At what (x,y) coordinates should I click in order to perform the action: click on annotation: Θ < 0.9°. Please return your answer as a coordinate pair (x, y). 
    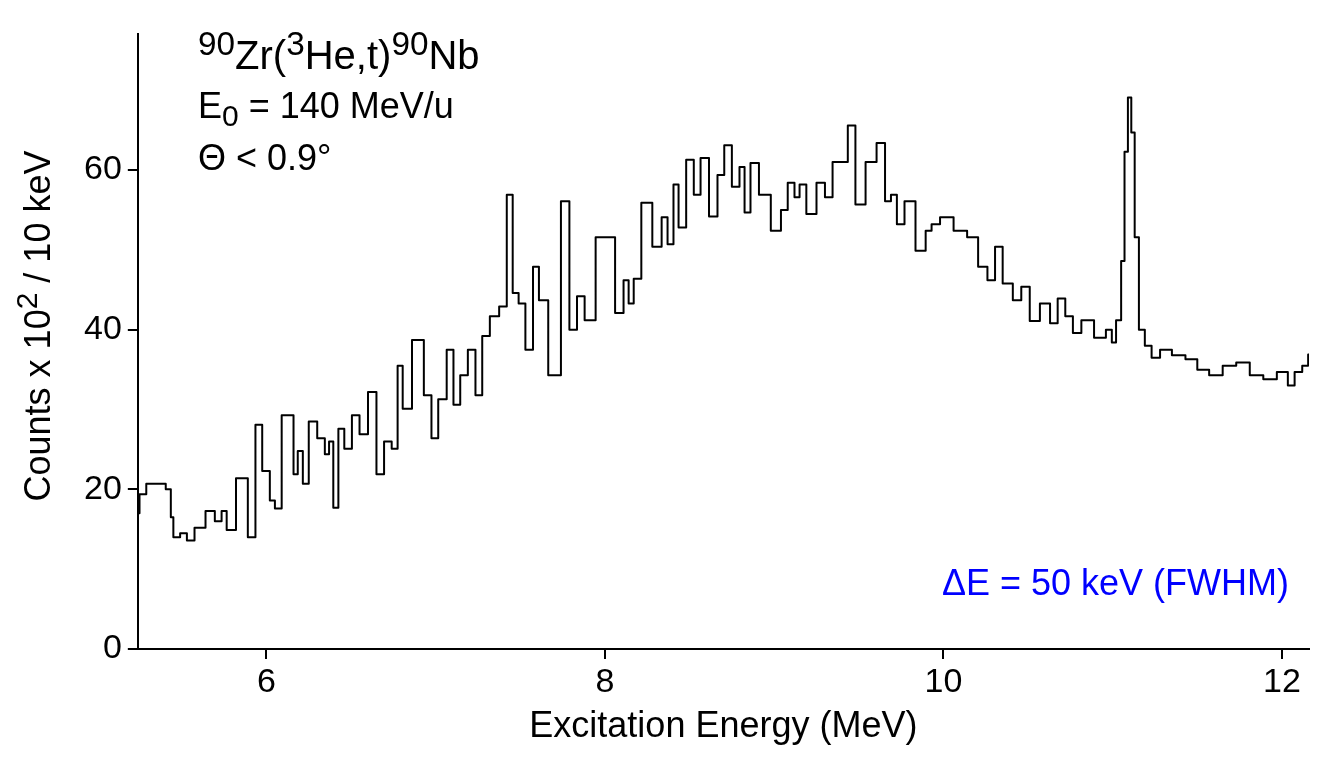
    Looking at the image, I should click on (265, 157).